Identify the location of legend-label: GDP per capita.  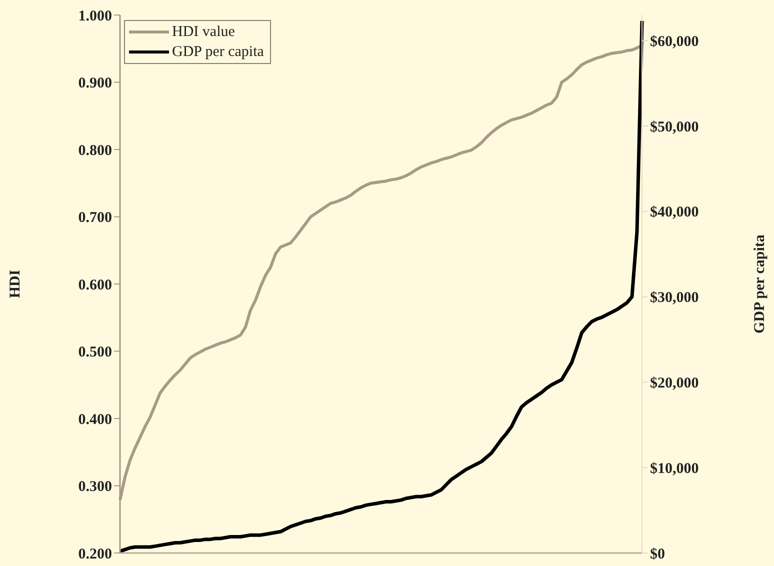
(218, 52).